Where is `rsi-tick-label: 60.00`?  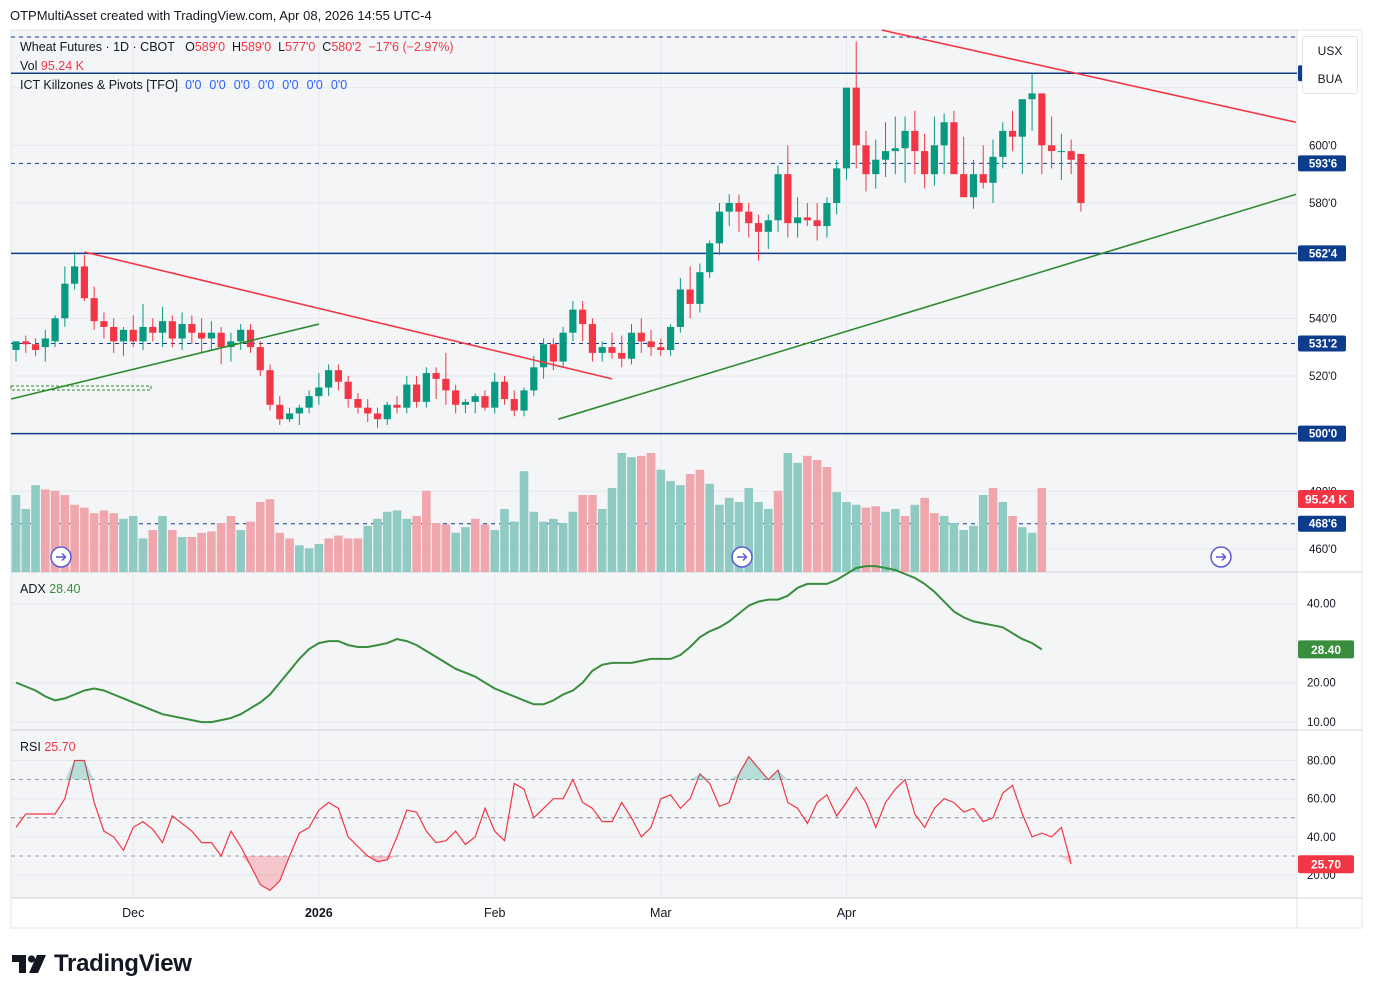 rsi-tick-label: 60.00 is located at coordinates (1321, 800).